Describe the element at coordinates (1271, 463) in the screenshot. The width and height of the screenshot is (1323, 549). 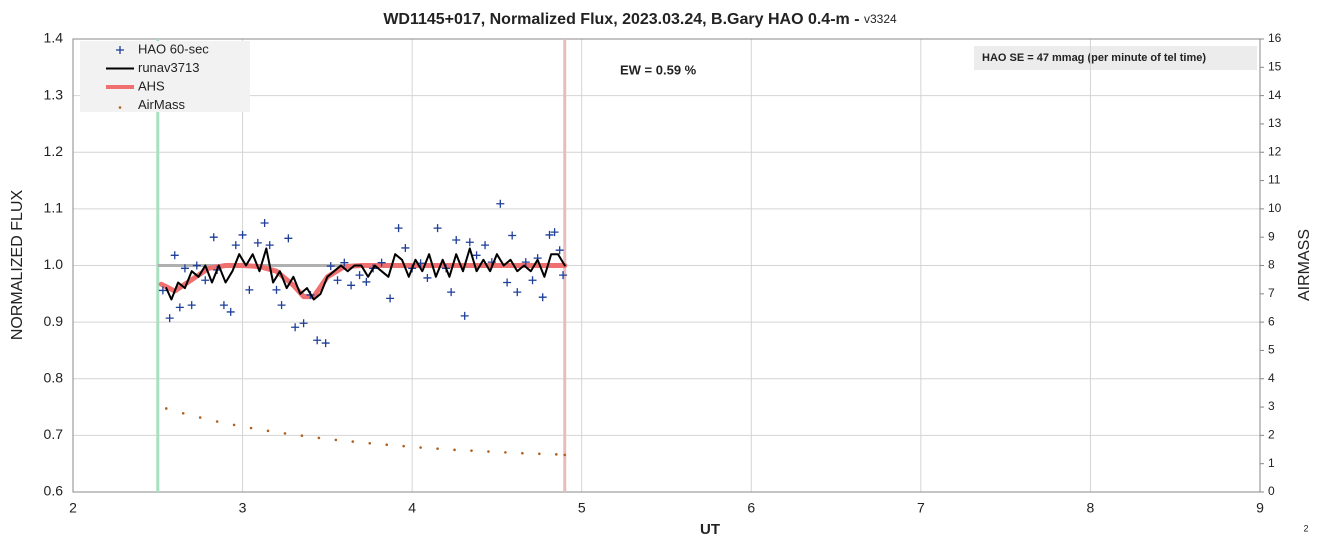
I see `y2-tick-label: 1` at that location.